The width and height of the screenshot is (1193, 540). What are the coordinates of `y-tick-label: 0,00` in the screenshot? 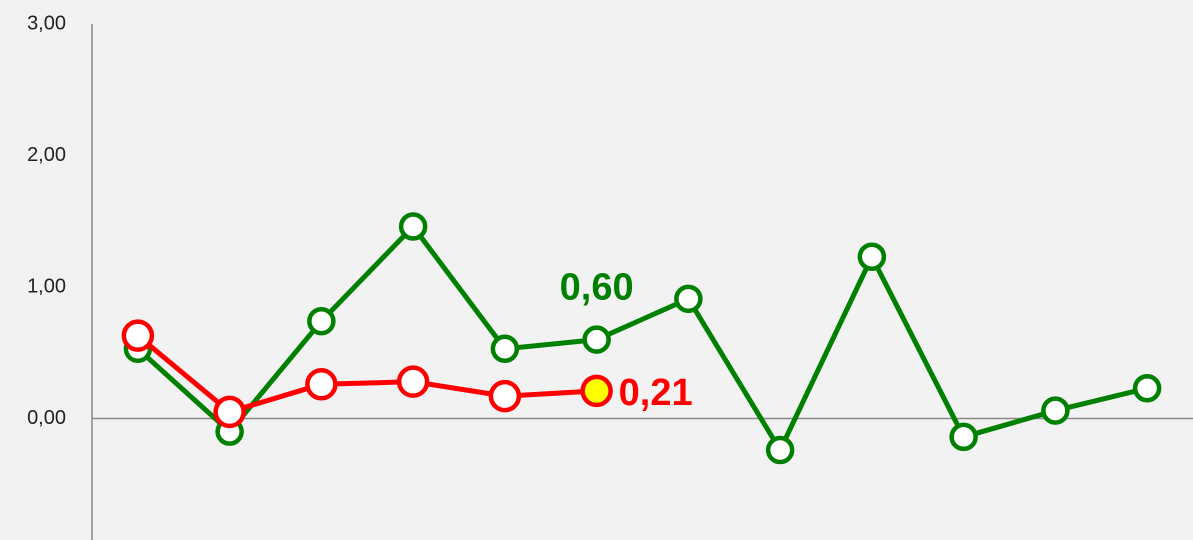 It's located at (46, 418).